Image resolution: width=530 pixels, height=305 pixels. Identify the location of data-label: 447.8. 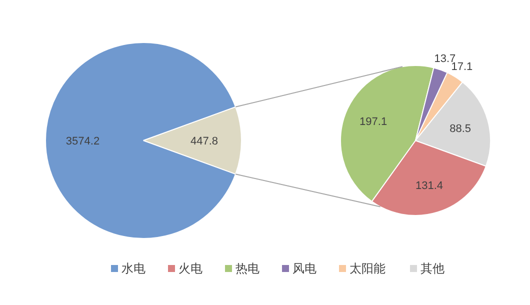
(204, 142).